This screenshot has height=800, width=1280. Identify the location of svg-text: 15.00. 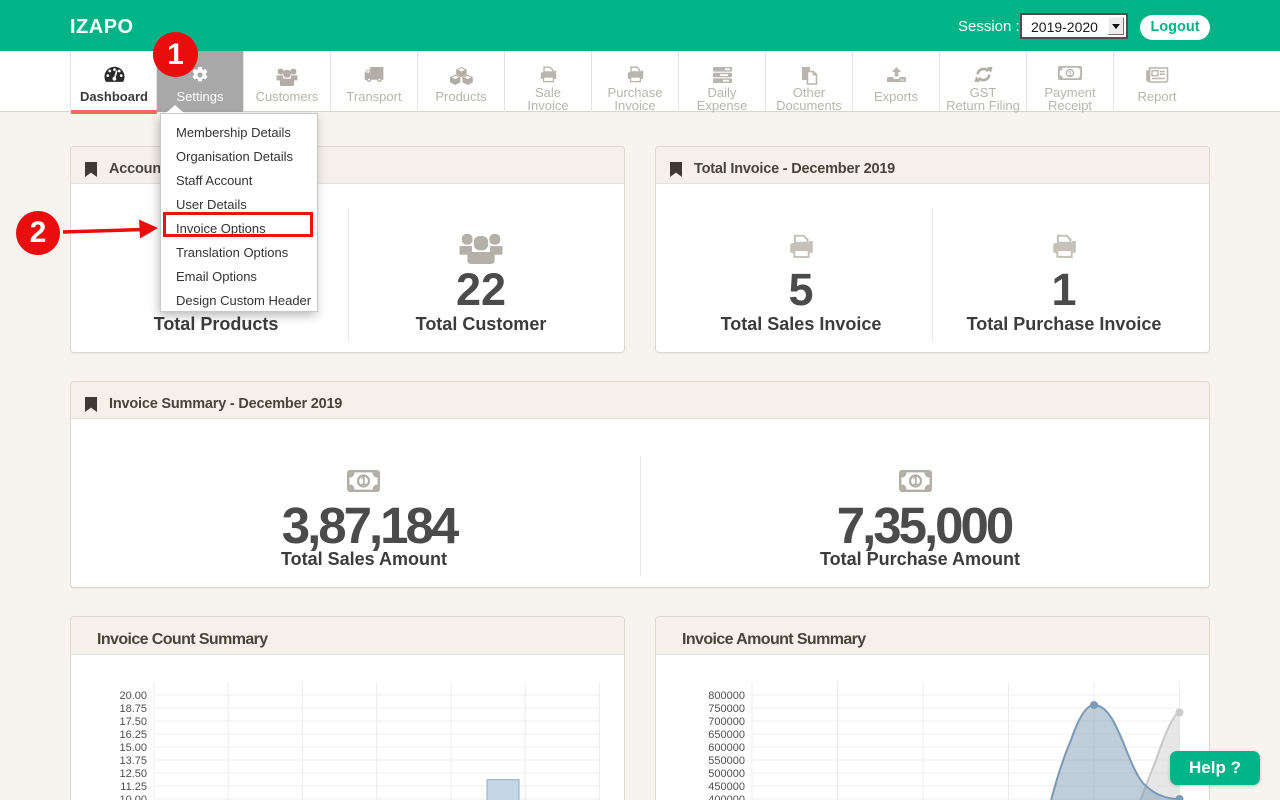
(133, 748).